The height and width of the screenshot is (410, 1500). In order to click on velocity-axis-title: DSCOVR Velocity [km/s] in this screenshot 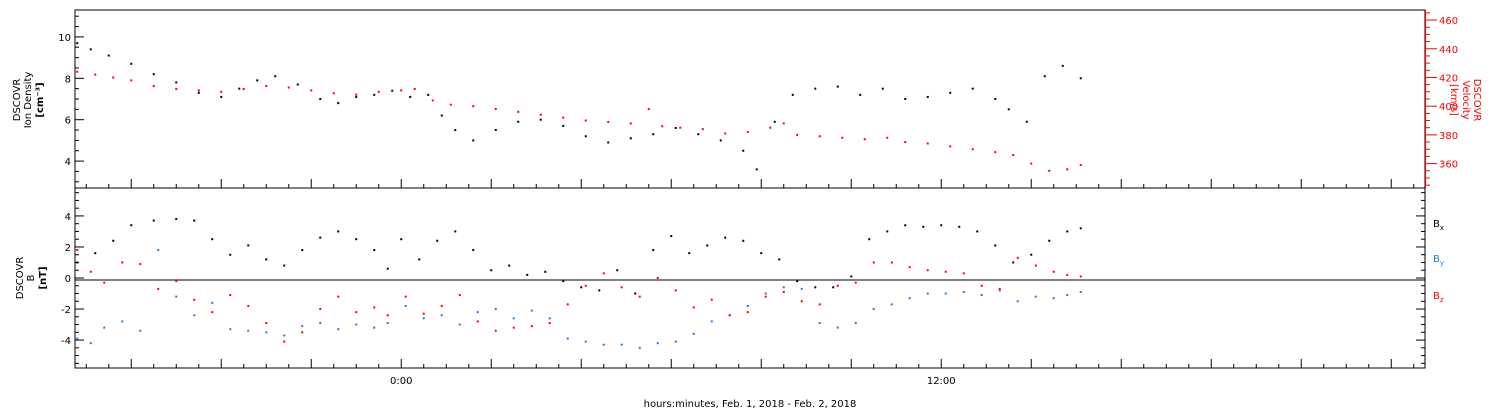, I will do `click(1465, 100)`.